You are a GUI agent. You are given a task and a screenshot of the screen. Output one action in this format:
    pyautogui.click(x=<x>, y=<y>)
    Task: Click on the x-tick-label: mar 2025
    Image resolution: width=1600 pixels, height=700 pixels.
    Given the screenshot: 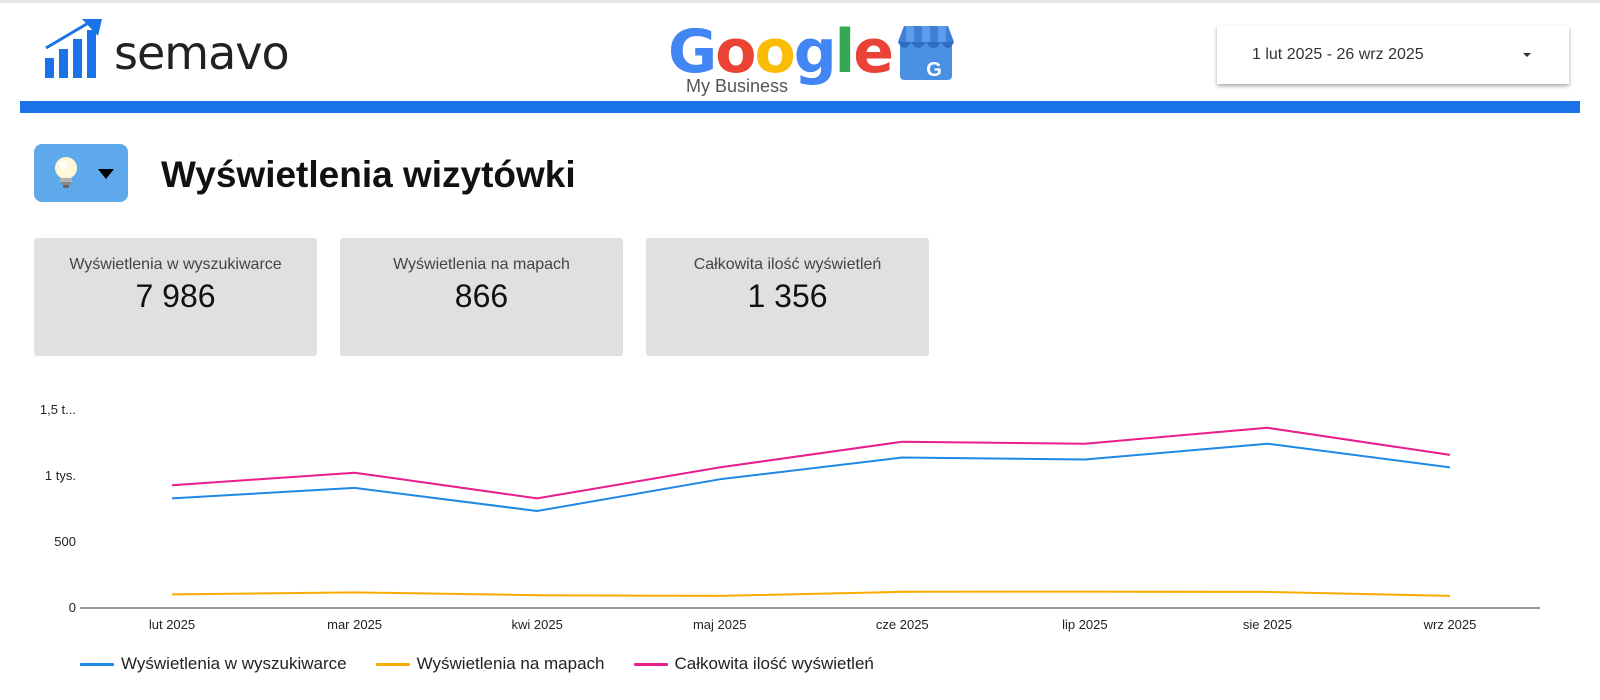 What is the action you would take?
    pyautogui.click(x=354, y=624)
    